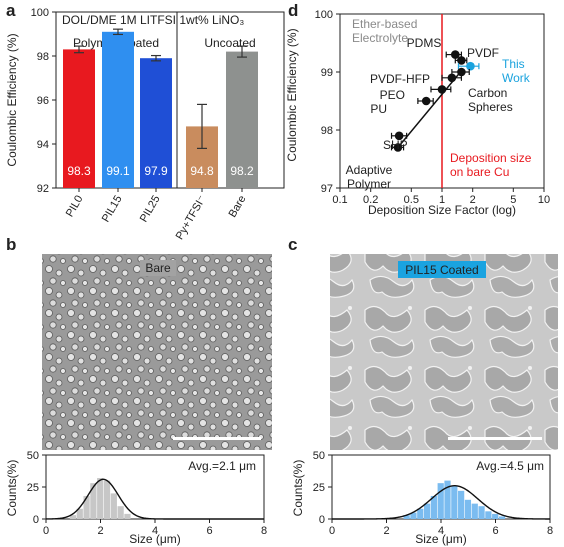 This screenshot has width=564, height=547. What do you see at coordinates (369, 170) in the screenshot?
I see `d-point-label: Adaptive` at bounding box center [369, 170].